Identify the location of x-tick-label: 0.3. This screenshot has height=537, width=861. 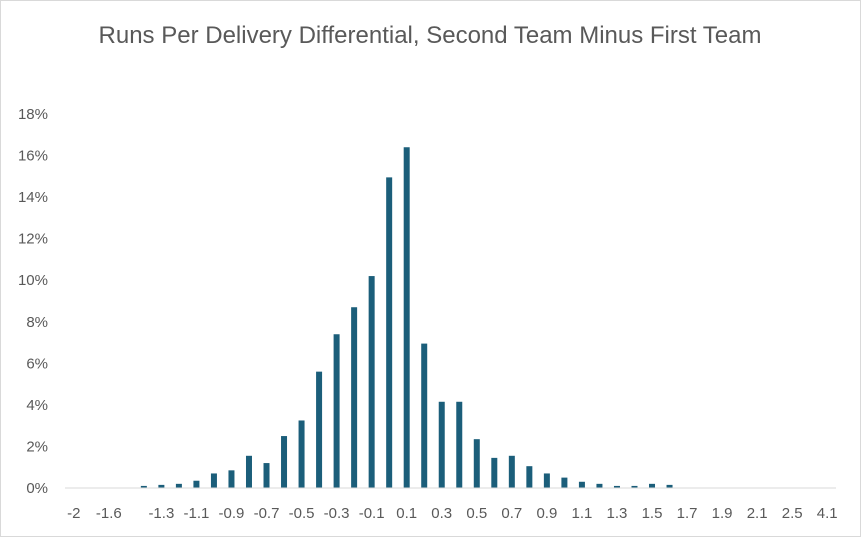
(441, 513).